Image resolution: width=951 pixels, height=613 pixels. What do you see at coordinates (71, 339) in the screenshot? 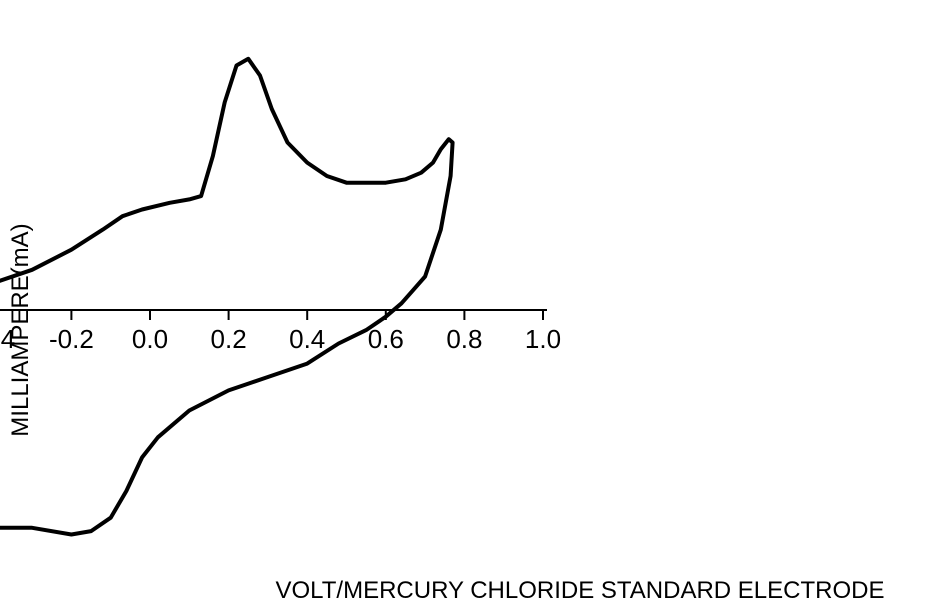
I see `x-tick-label: -0.2` at bounding box center [71, 339].